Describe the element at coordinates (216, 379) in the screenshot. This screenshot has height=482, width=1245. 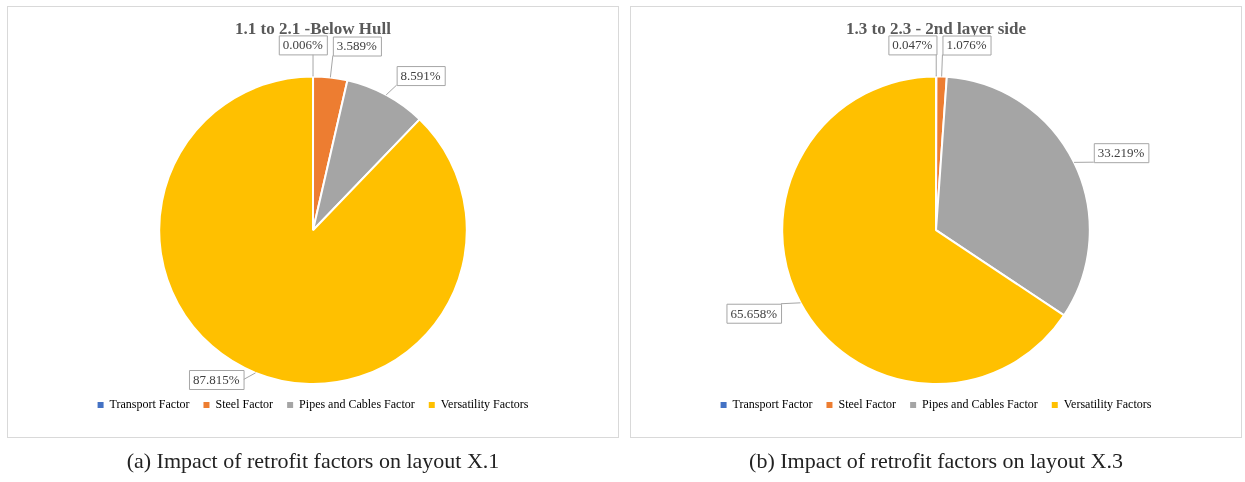
I see `data-label: 87.815%` at that location.